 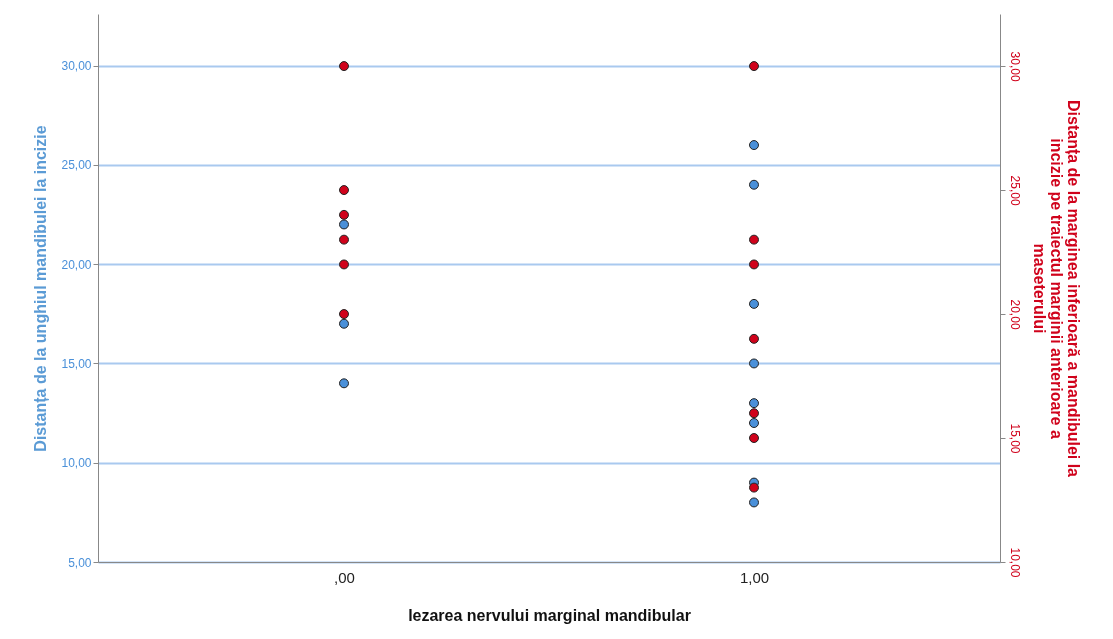 I want to click on x-tick-label: 1,00, so click(x=754, y=577).